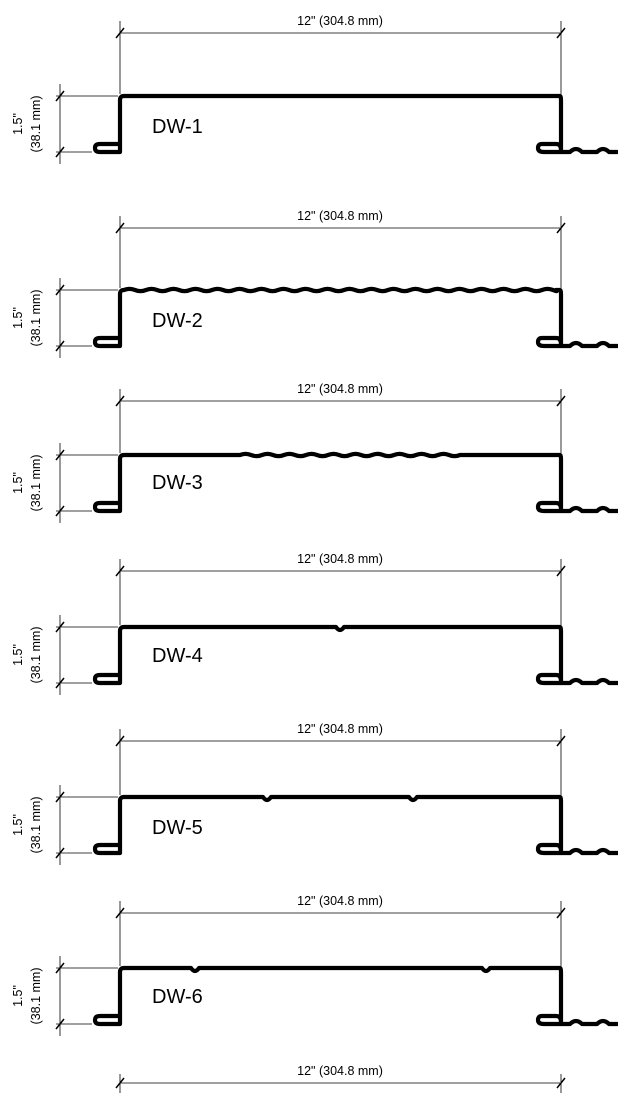  What do you see at coordinates (340, 1071) in the screenshot?
I see `bottom-dimension-label: 12" (304.8 mm)` at bounding box center [340, 1071].